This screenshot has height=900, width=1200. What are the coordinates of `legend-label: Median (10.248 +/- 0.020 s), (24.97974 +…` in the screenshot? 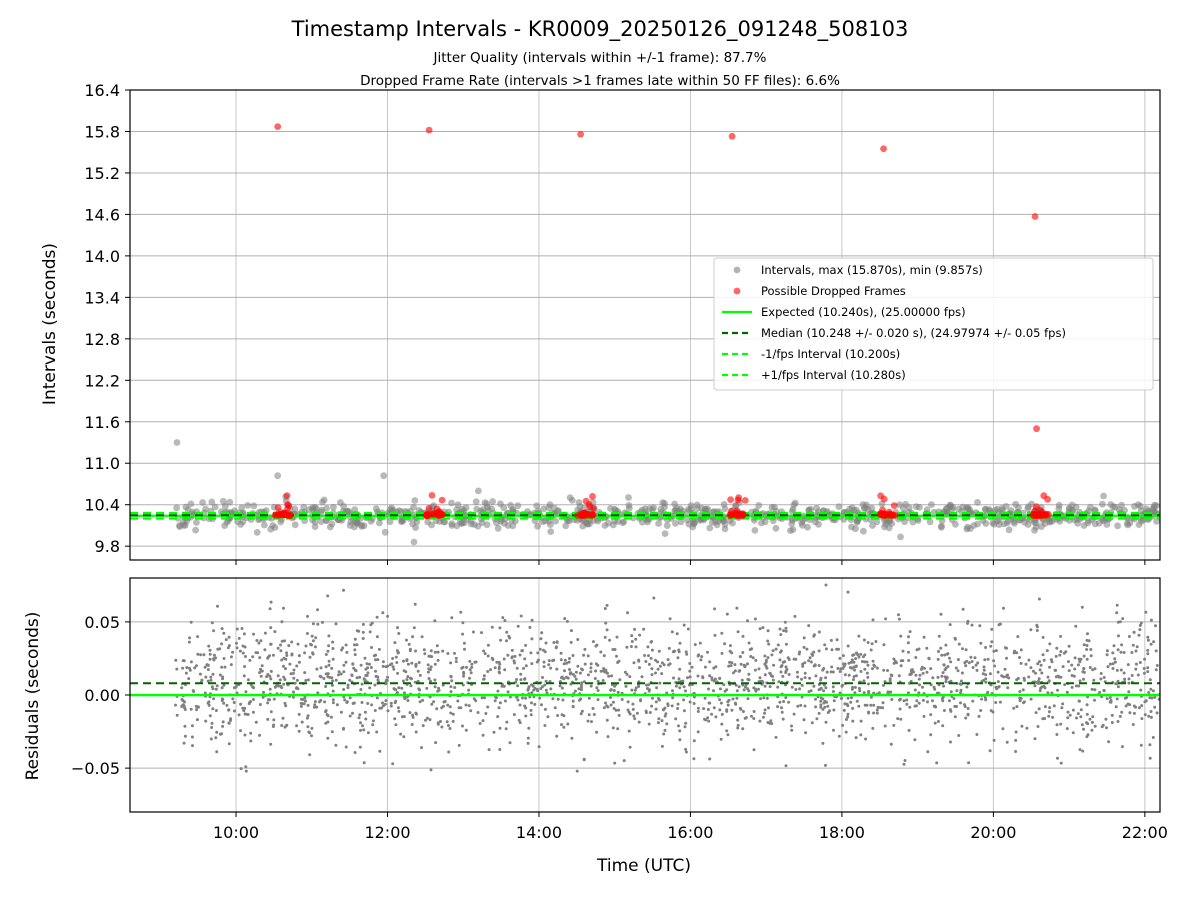 It's located at (913, 333).